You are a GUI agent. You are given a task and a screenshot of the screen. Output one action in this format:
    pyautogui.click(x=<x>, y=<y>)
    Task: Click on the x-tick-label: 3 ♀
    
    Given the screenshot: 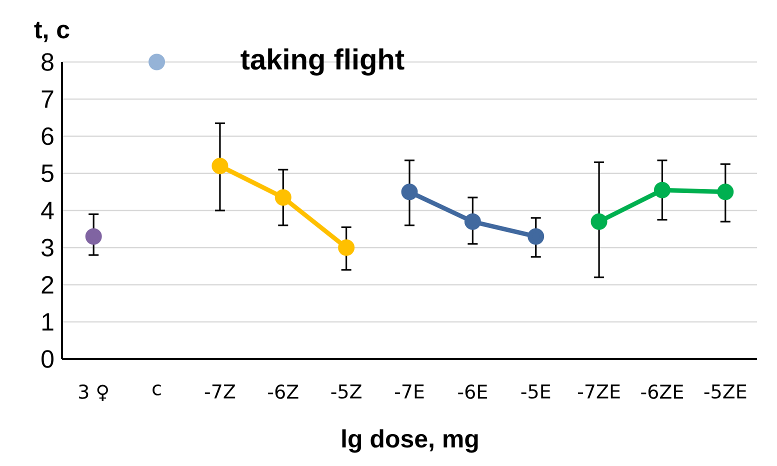 What is the action you would take?
    pyautogui.click(x=93, y=393)
    